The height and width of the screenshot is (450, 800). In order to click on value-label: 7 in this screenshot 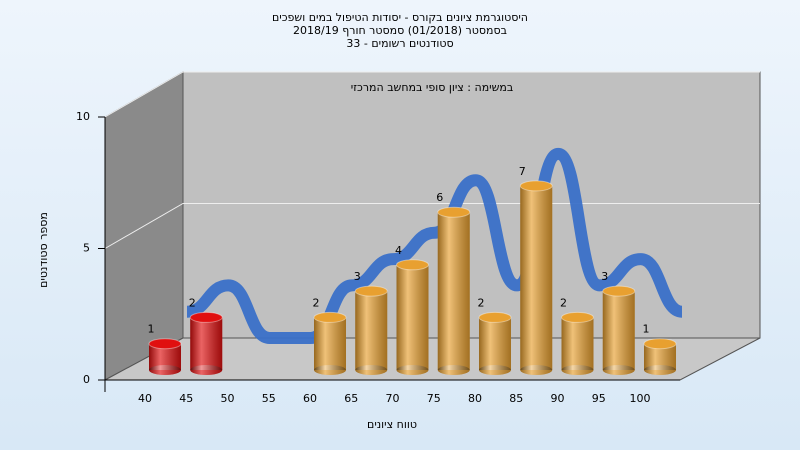, I will do `click(522, 171)`.